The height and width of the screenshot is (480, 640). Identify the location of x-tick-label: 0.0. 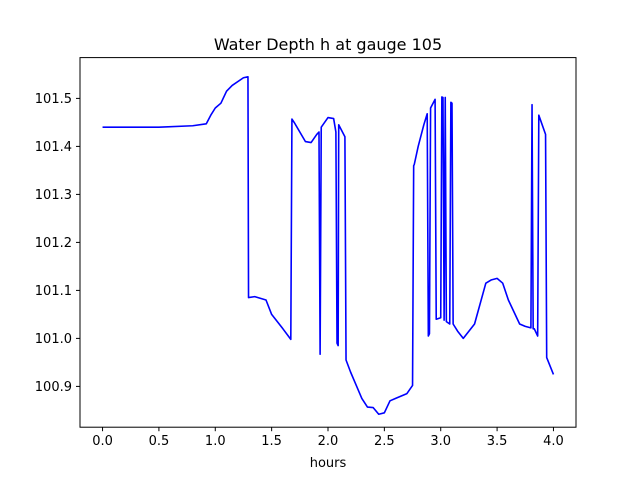
(102, 441).